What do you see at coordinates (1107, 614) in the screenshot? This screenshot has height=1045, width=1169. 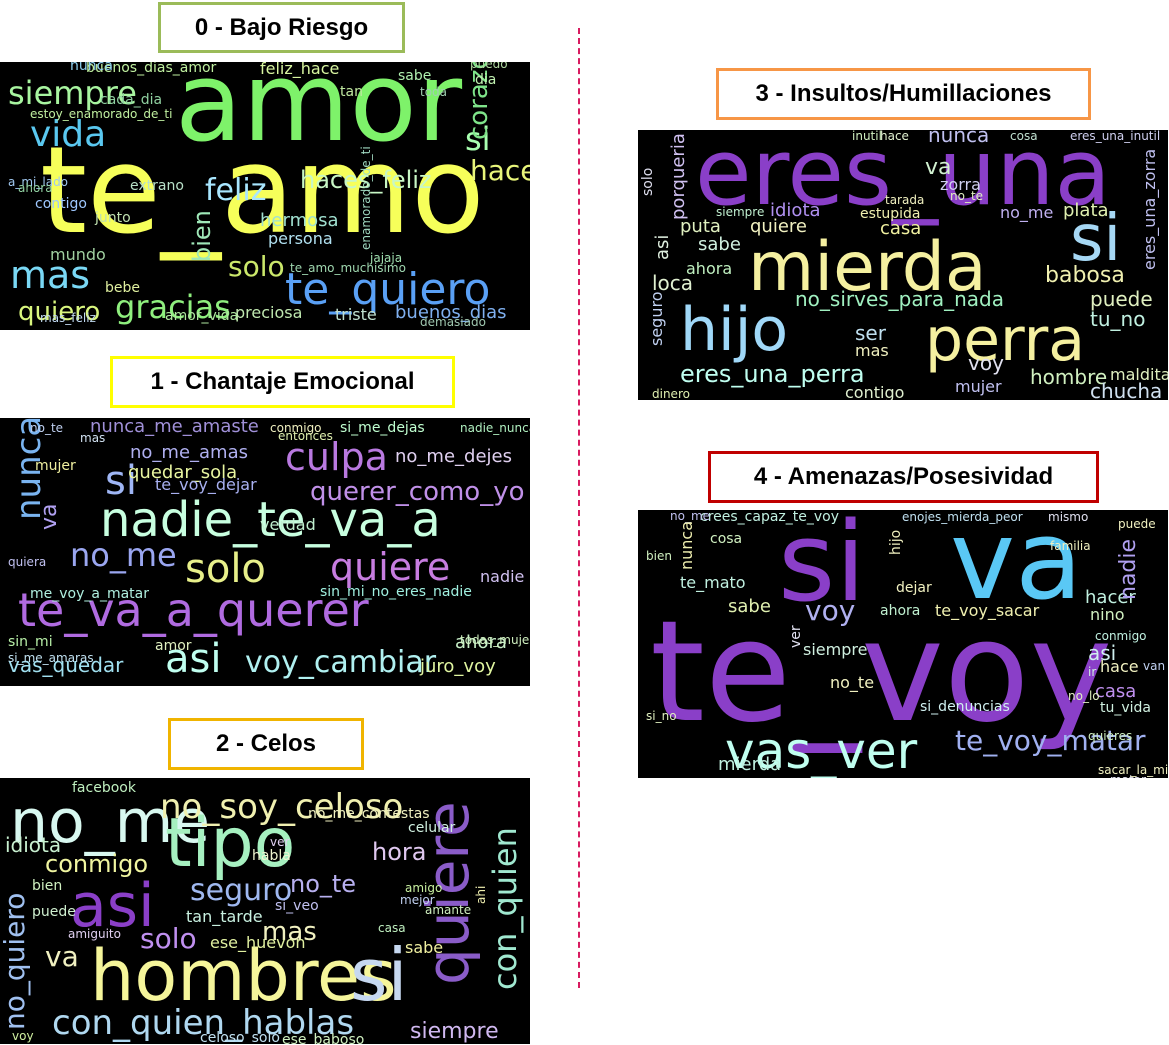 I see `wordcloud-word: nino` at bounding box center [1107, 614].